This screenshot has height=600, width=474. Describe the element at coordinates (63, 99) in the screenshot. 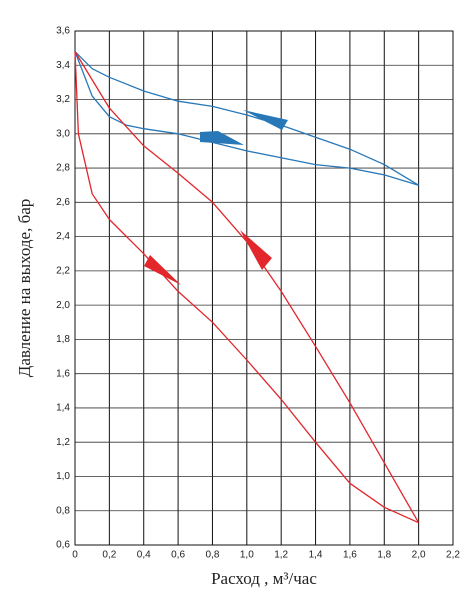

I see `y-tick-label: 3,2` at that location.